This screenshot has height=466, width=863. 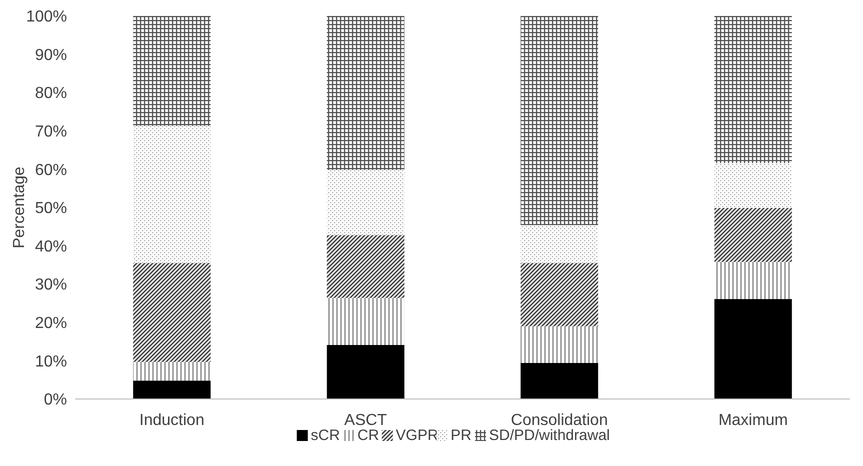 What do you see at coordinates (46, 17) in the screenshot?
I see `y-tick-label: 100%` at bounding box center [46, 17].